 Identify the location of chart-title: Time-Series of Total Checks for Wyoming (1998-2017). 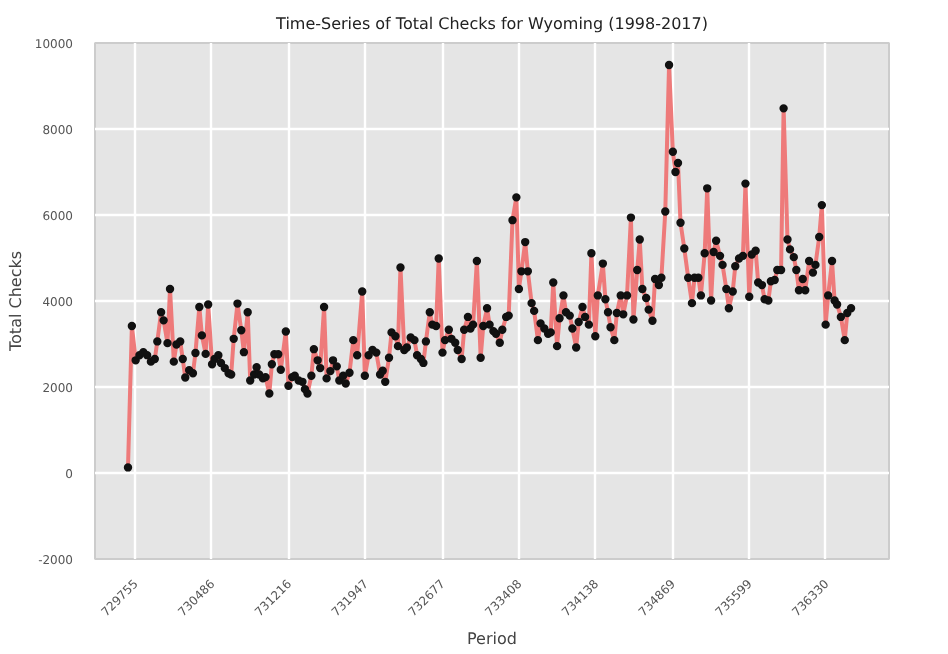
(491, 24).